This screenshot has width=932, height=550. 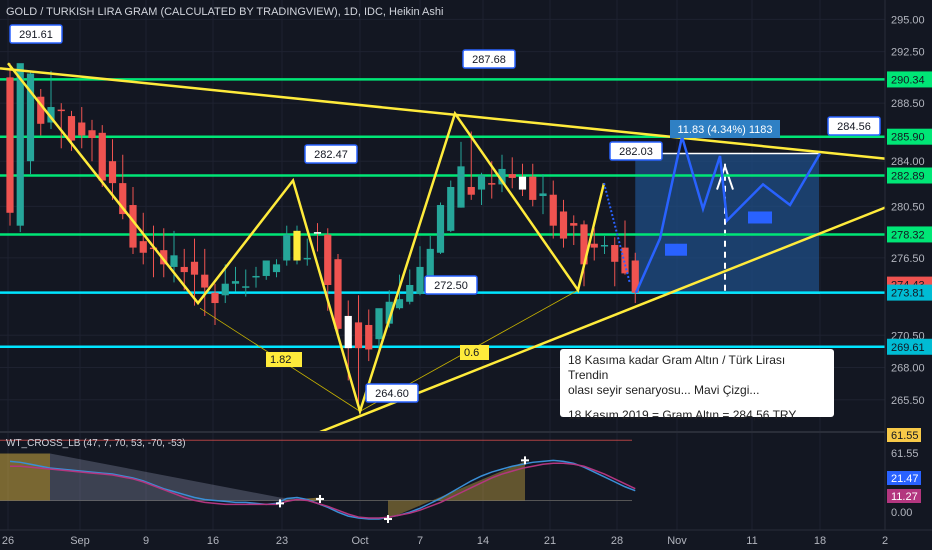 I want to click on price-tick: 295.00, so click(x=908, y=20).